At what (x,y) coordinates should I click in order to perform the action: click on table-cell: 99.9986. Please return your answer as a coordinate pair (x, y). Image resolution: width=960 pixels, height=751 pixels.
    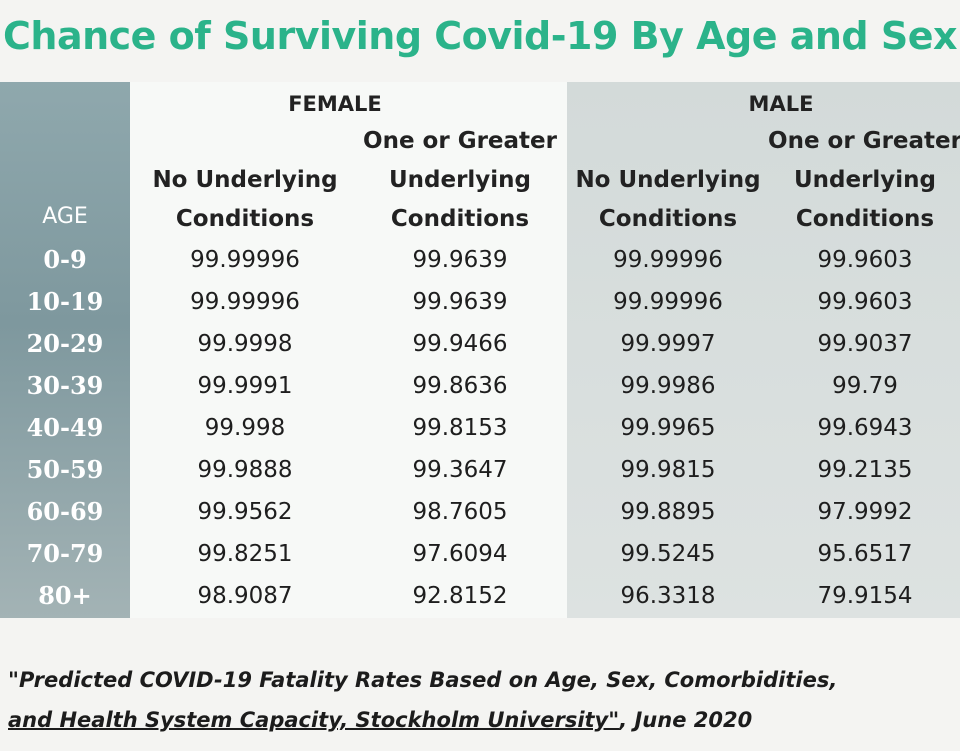
    Looking at the image, I should click on (668, 386).